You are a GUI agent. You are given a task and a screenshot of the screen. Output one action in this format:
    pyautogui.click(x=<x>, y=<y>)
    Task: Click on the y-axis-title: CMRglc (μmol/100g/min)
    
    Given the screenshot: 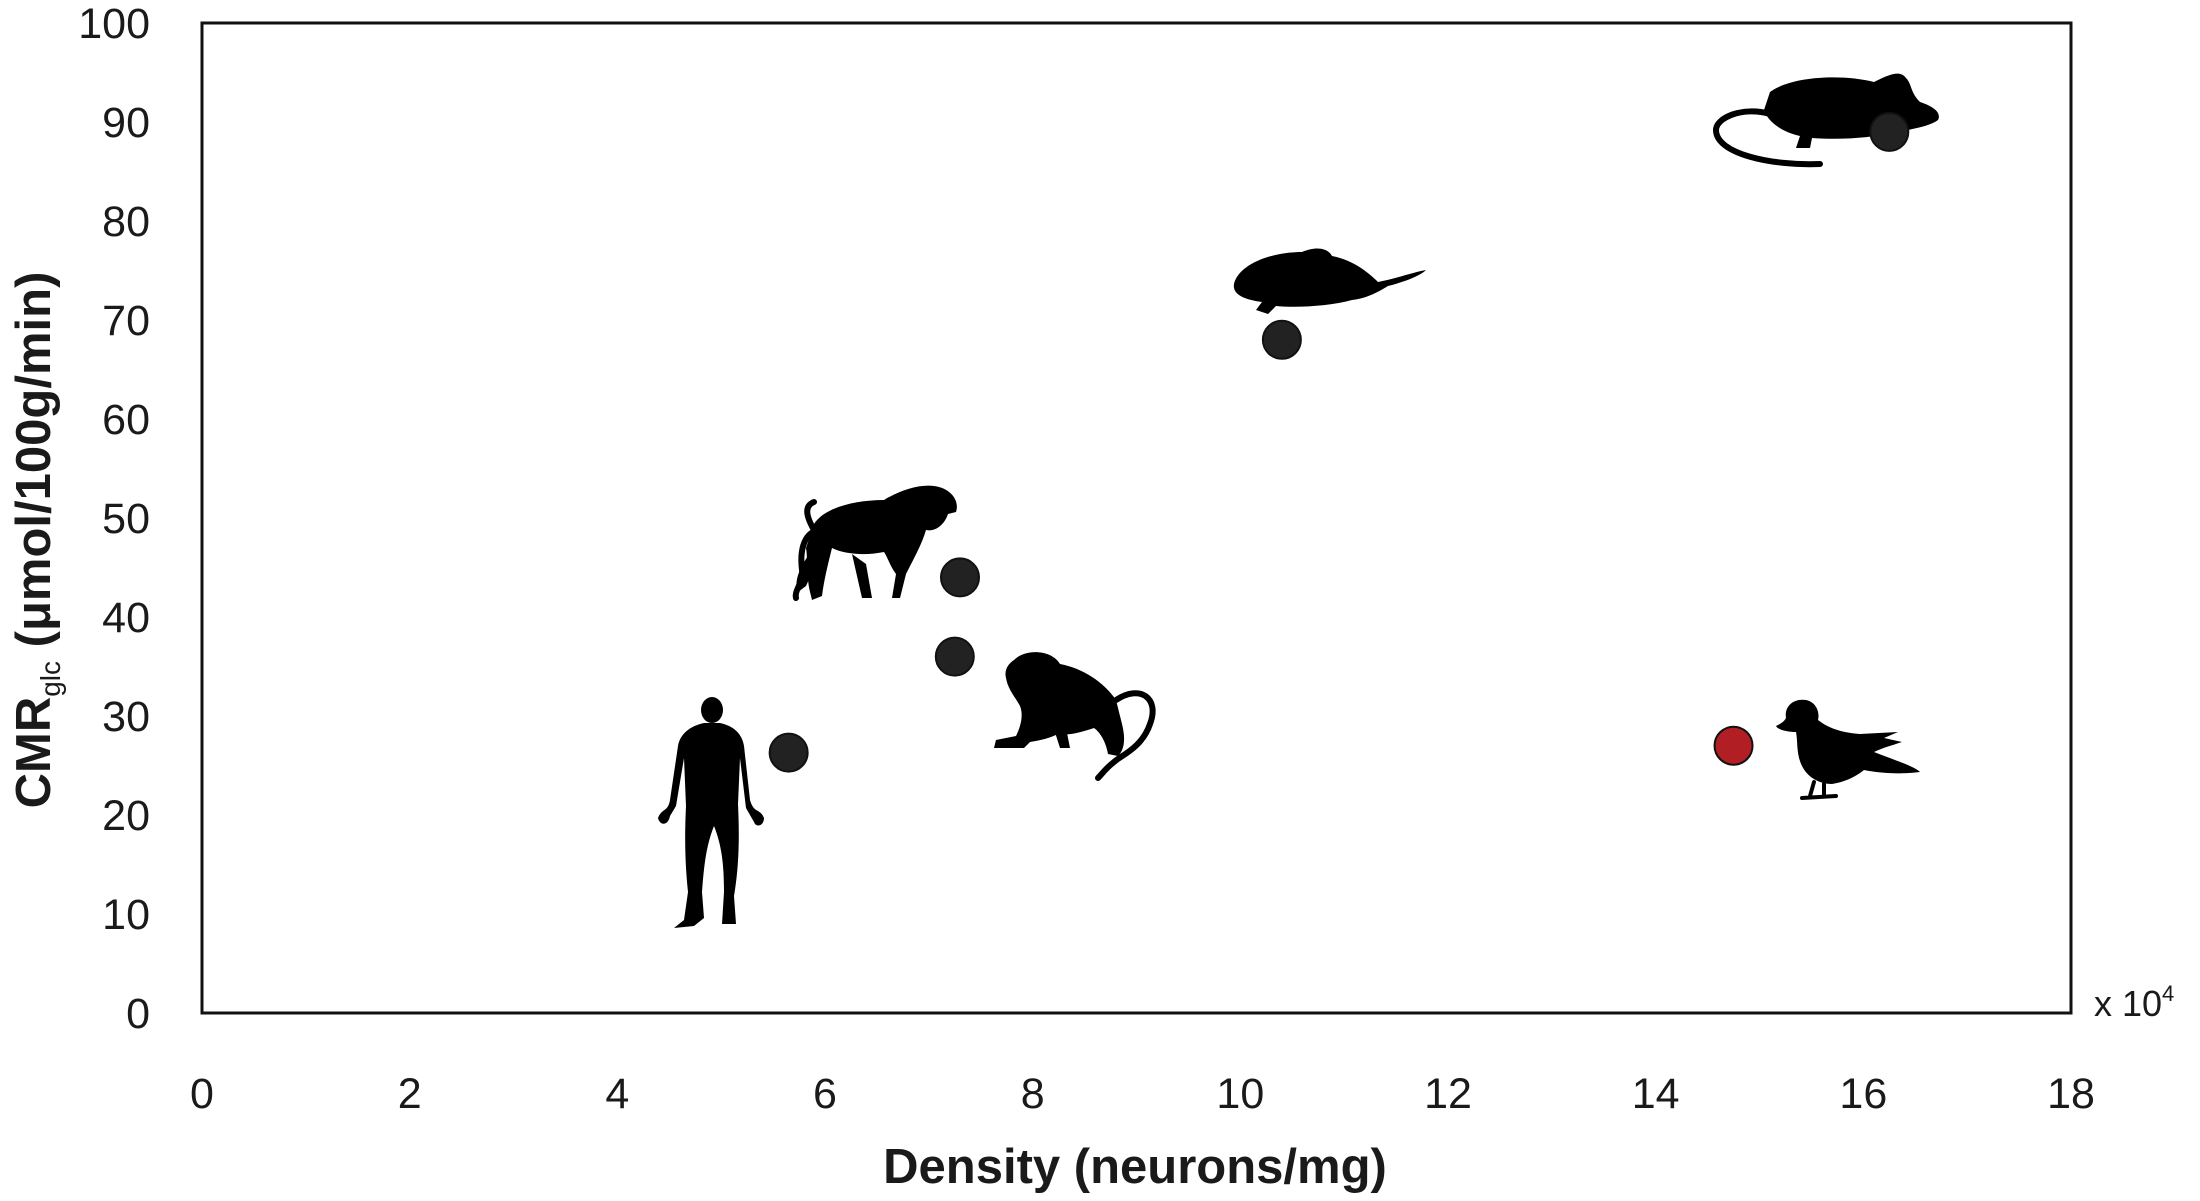 What is the action you would take?
    pyautogui.click(x=36, y=540)
    